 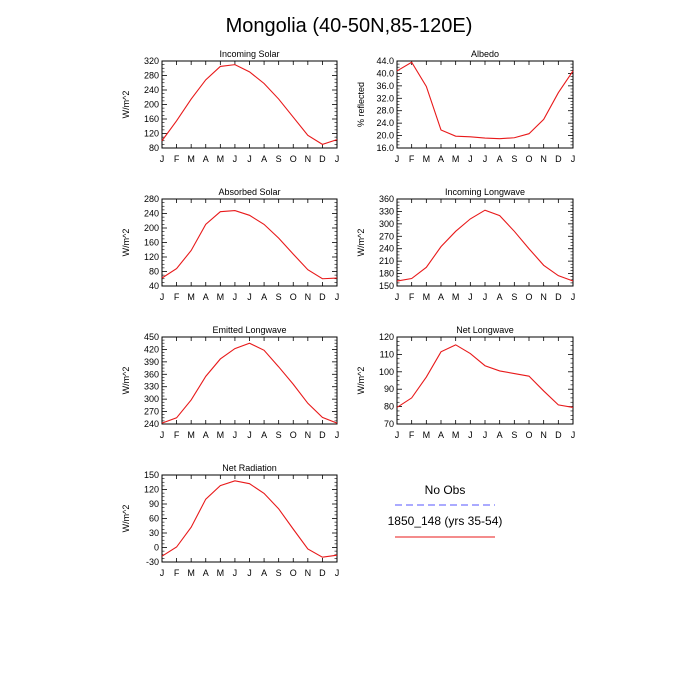 I want to click on panel-title: Net Longwave, so click(x=485, y=330).